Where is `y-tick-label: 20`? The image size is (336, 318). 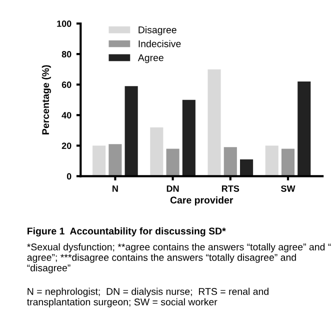
y-tick-label: 20 is located at coordinates (67, 146).